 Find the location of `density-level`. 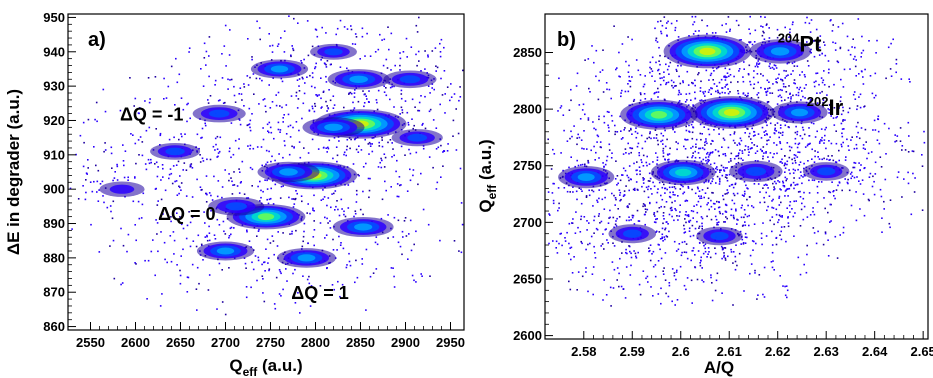

density-level is located at coordinates (288, 172).